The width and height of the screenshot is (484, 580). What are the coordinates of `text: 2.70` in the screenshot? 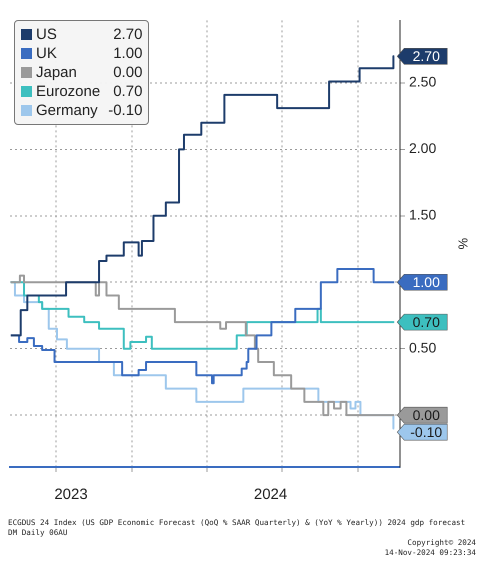 It's located at (127, 34).